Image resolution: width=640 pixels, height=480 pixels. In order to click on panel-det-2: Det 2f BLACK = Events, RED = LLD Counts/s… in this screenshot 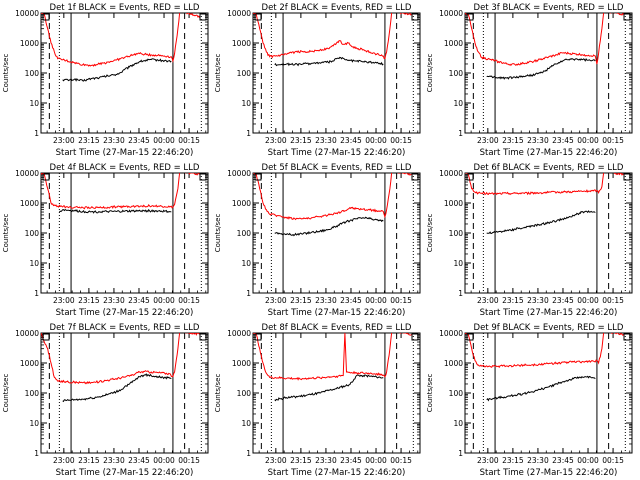, I will do `click(317, 80)`.